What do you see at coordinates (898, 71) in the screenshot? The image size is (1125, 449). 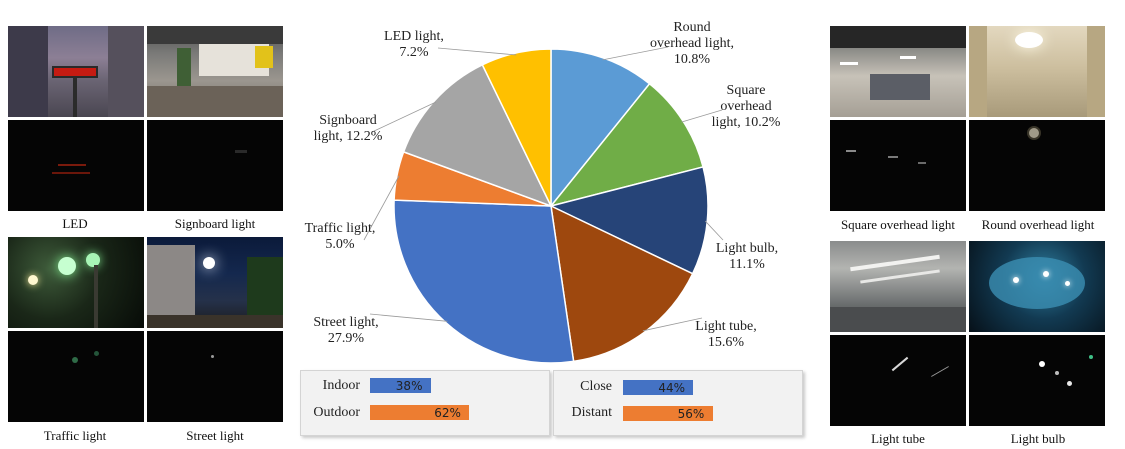 I see `square-day-photo` at bounding box center [898, 71].